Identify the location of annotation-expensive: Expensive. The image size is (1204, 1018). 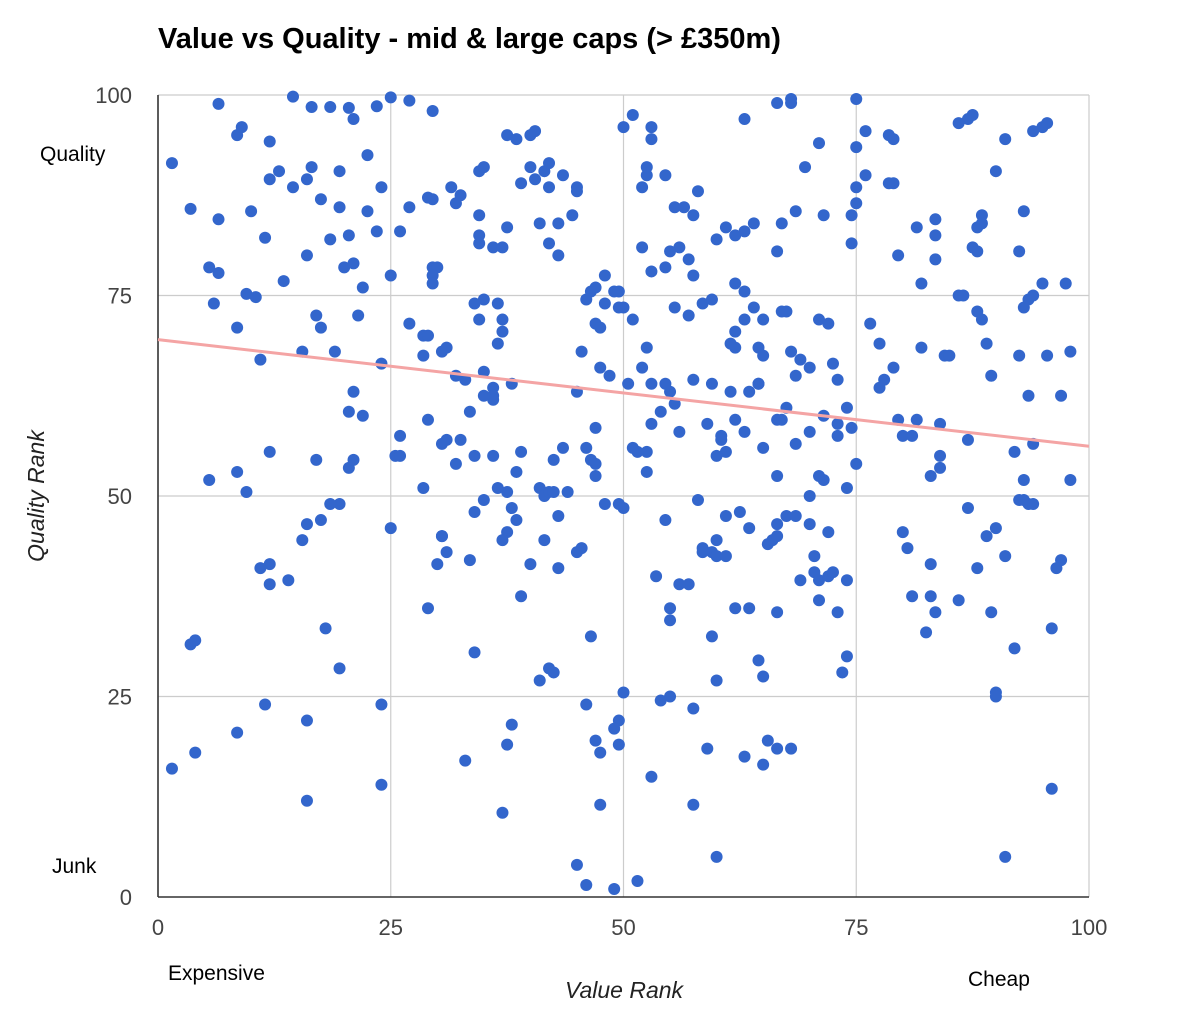
(216, 973).